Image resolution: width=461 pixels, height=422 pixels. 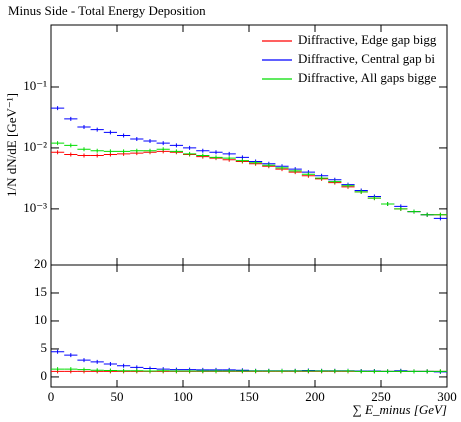 What do you see at coordinates (400, 409) in the screenshot?
I see `x-axis-label: ∑ E_minus [GeV]` at bounding box center [400, 409].